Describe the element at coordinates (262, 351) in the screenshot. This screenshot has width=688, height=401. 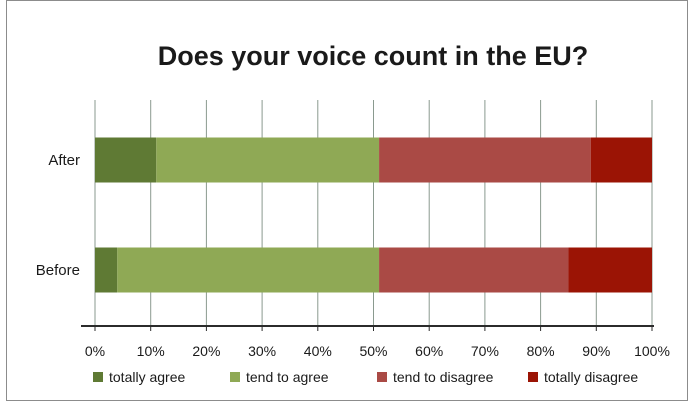
I see `x-tick-label: 30%` at that location.